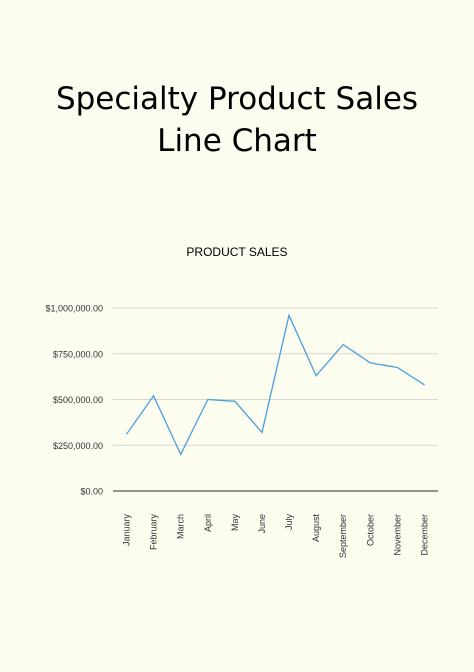  What do you see at coordinates (397, 535) in the screenshot?
I see `x-tick-label-november: November` at bounding box center [397, 535].